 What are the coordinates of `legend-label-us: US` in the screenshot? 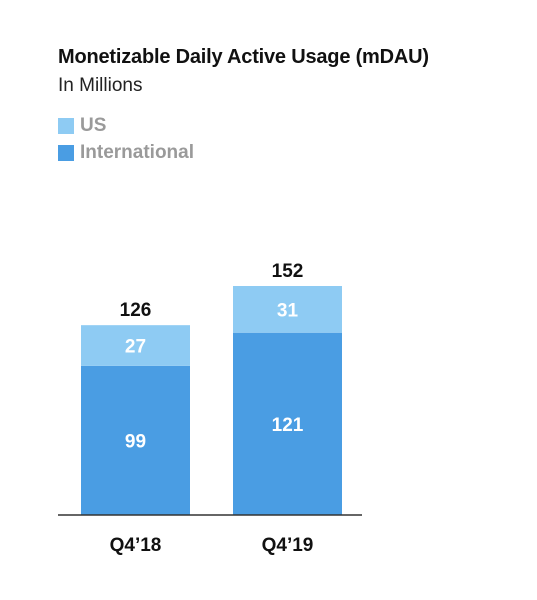 It's located at (93, 125).